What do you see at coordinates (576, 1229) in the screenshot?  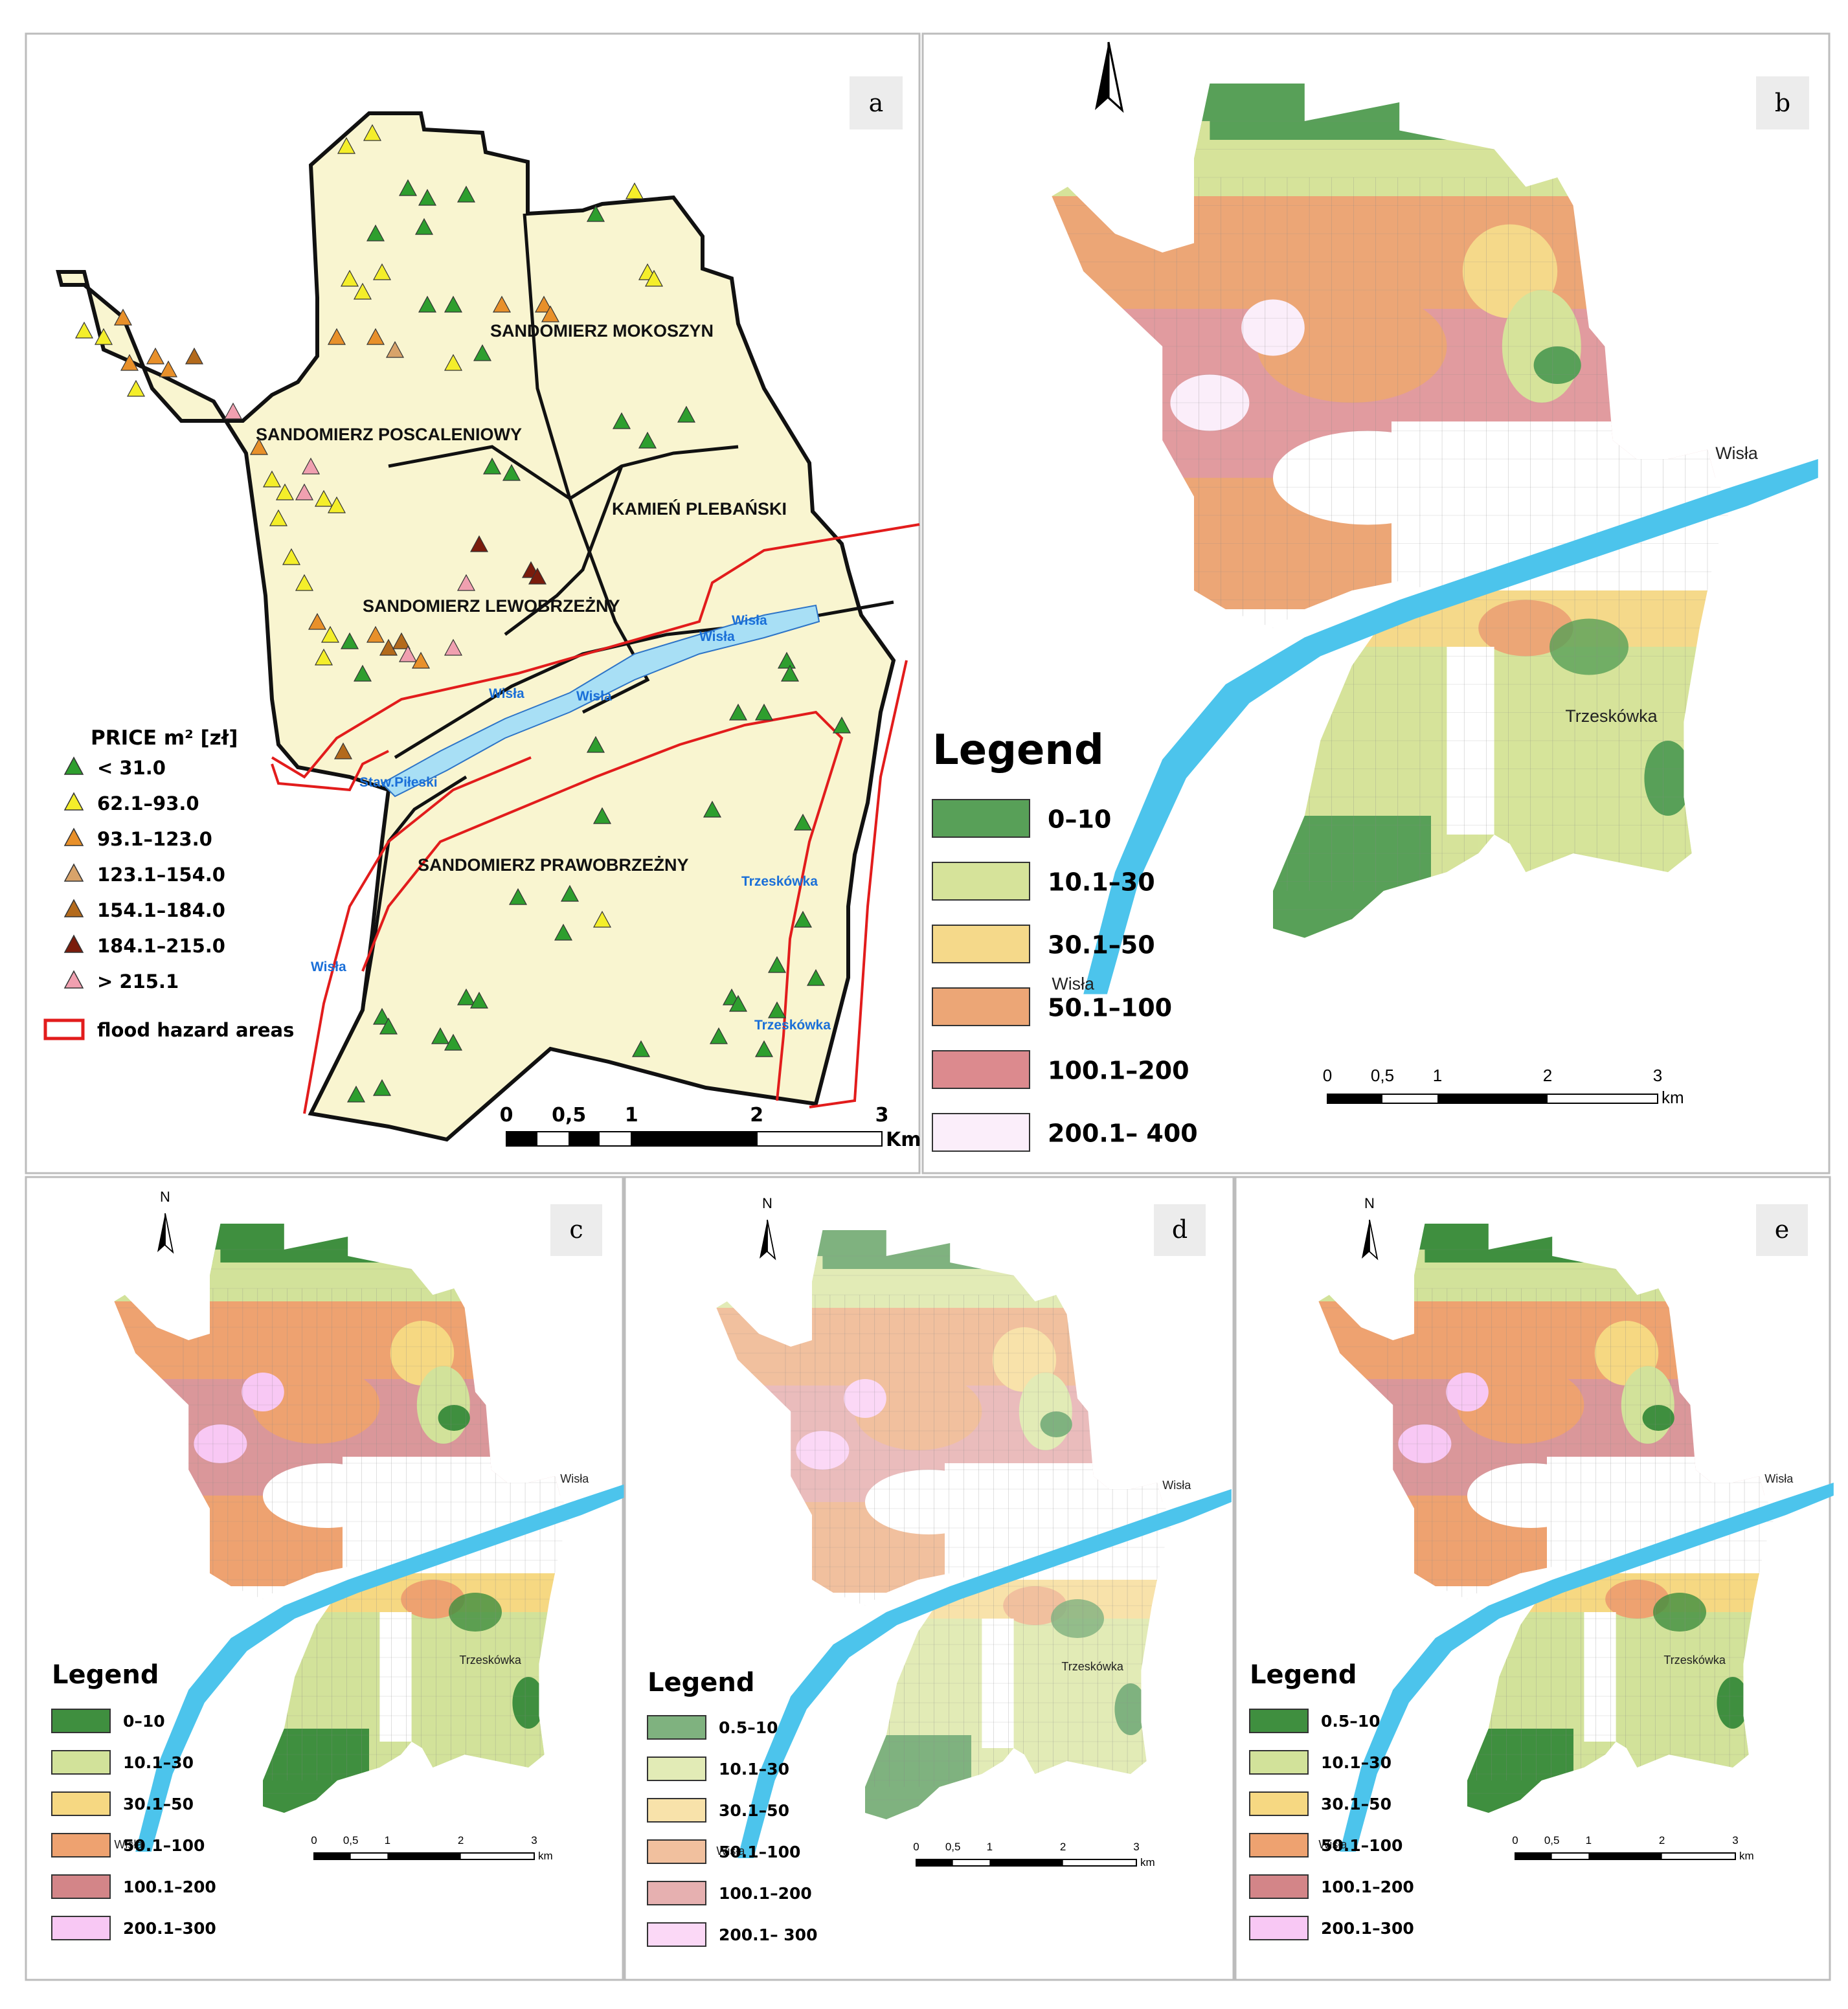 I see `panel-c-letter: c` at bounding box center [576, 1229].